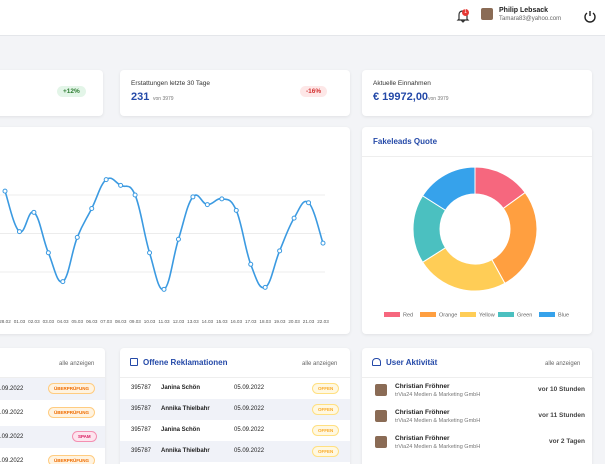  I want to click on x-tick-label: 28.02, so click(5, 321).